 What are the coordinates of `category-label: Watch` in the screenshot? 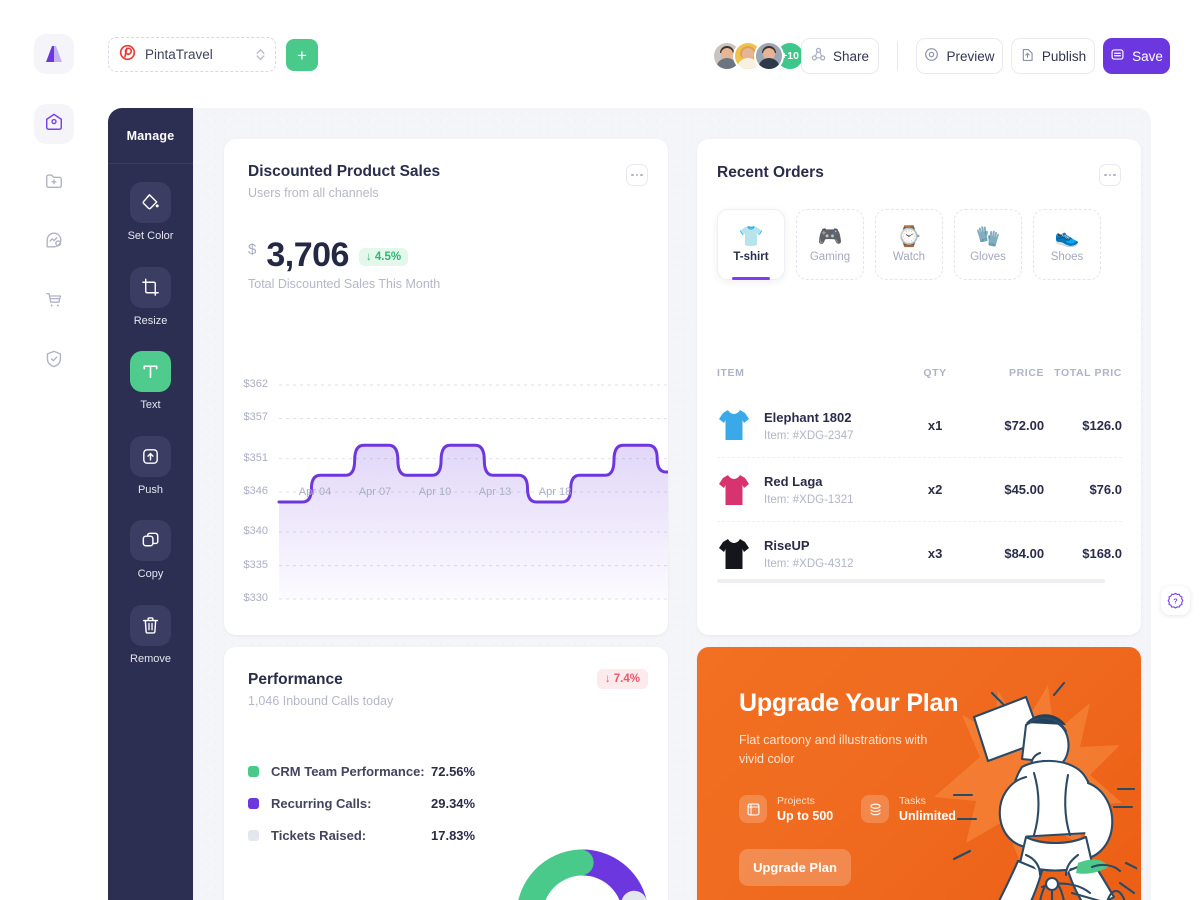 It's located at (909, 256).